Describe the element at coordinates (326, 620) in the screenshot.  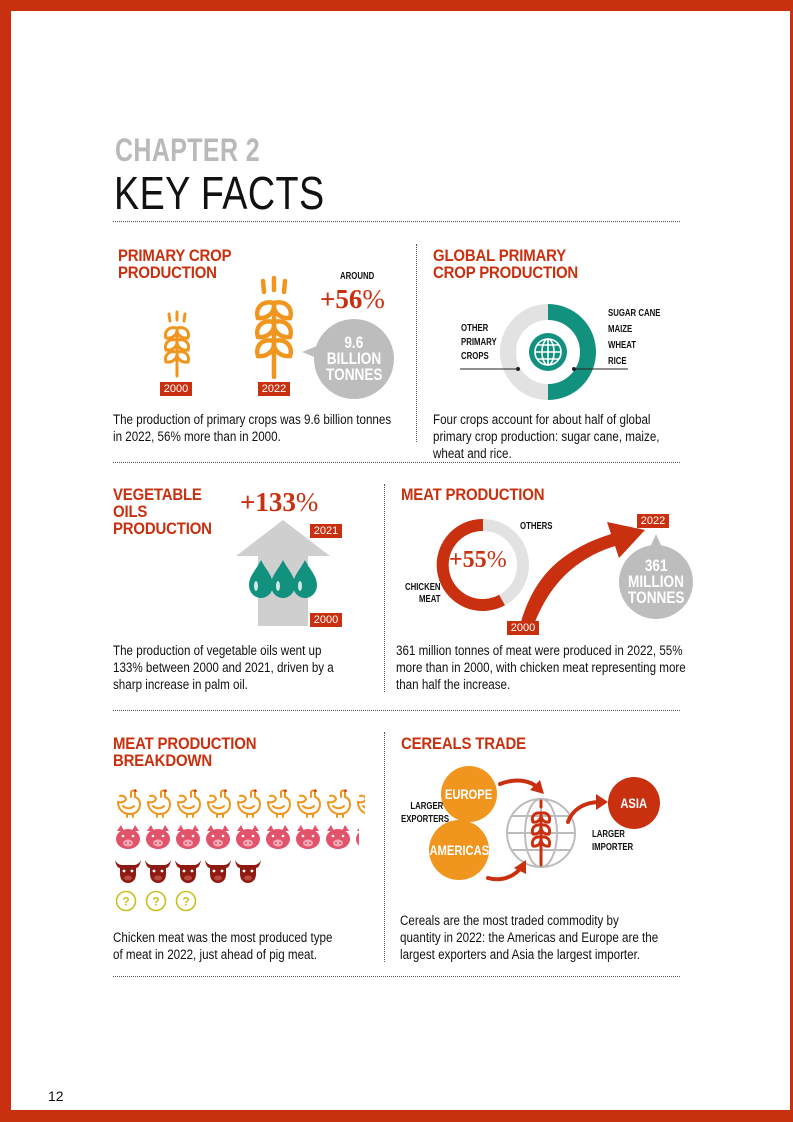
I see `year-box-2000-oils: 2000` at that location.